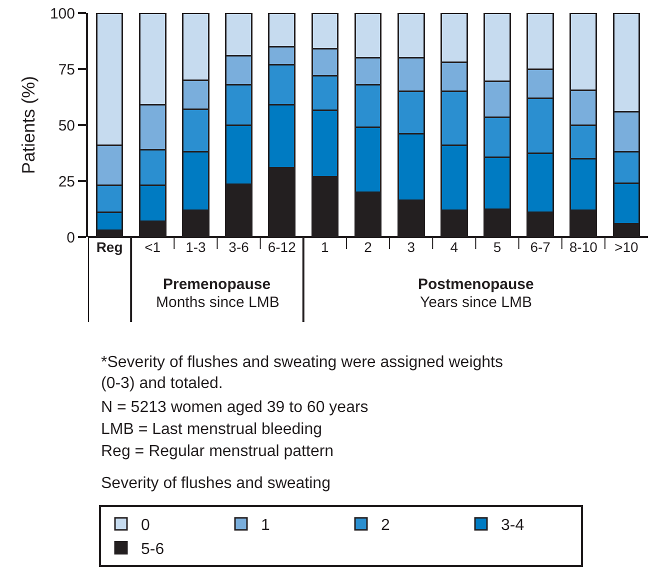  I want to click on x-tick-label: 3, so click(411, 247).